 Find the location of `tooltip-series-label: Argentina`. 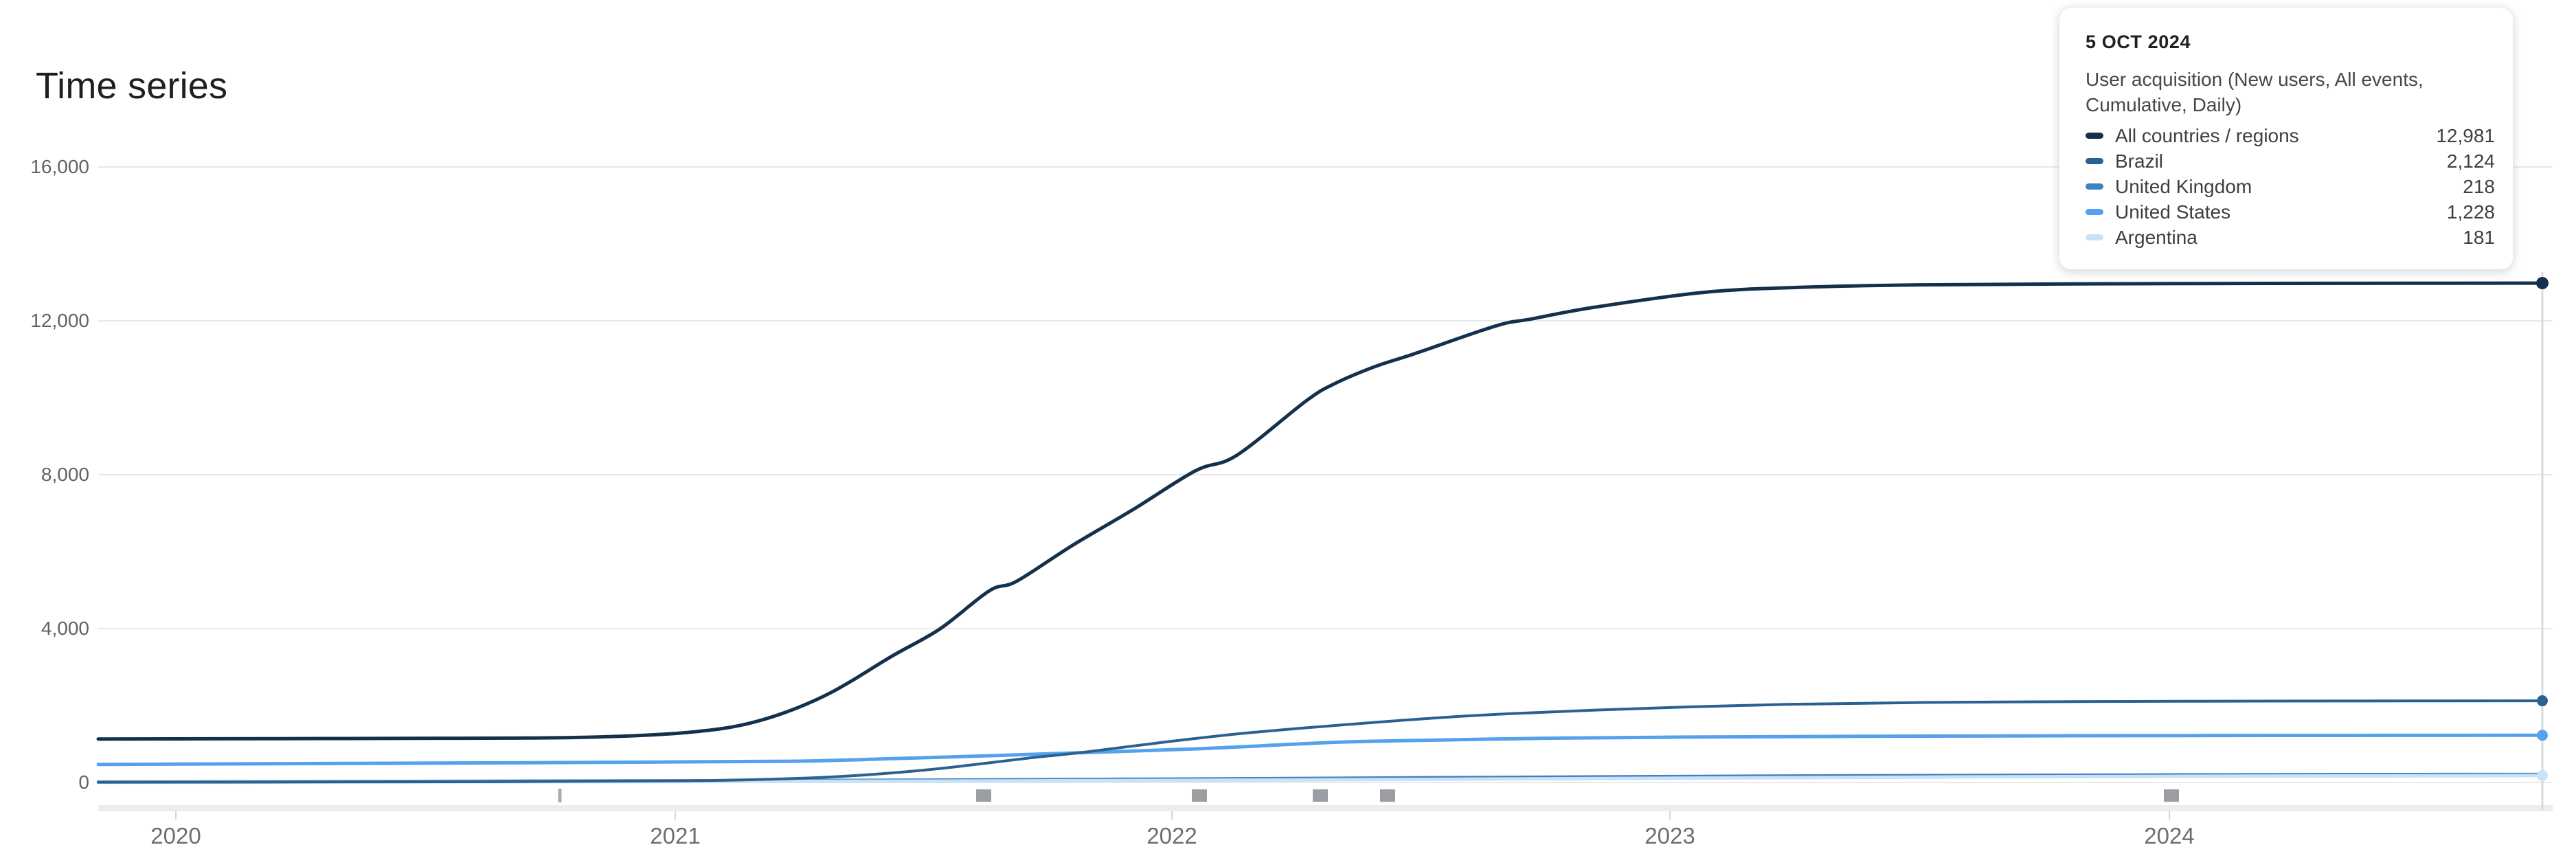

tooltip-series-label: Argentina is located at coordinates (2156, 237).